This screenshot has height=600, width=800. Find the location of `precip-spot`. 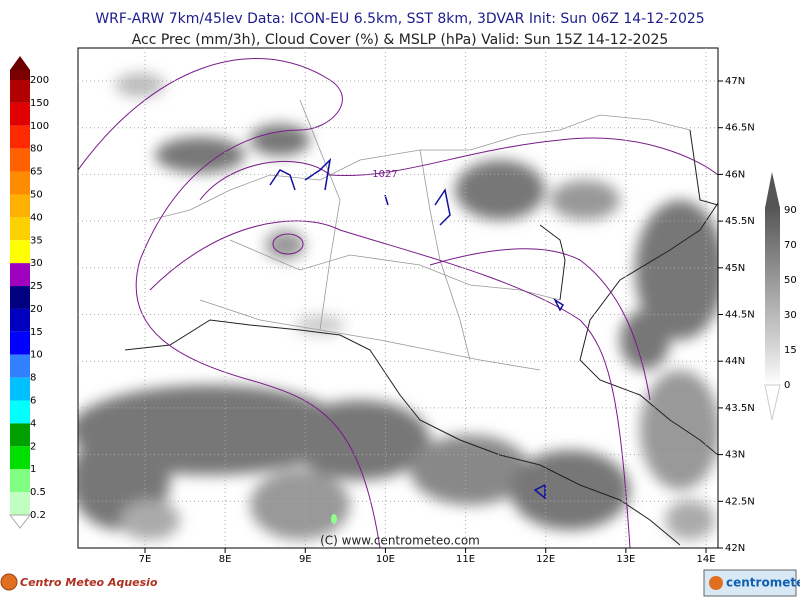

precip-spot is located at coordinates (334, 519).